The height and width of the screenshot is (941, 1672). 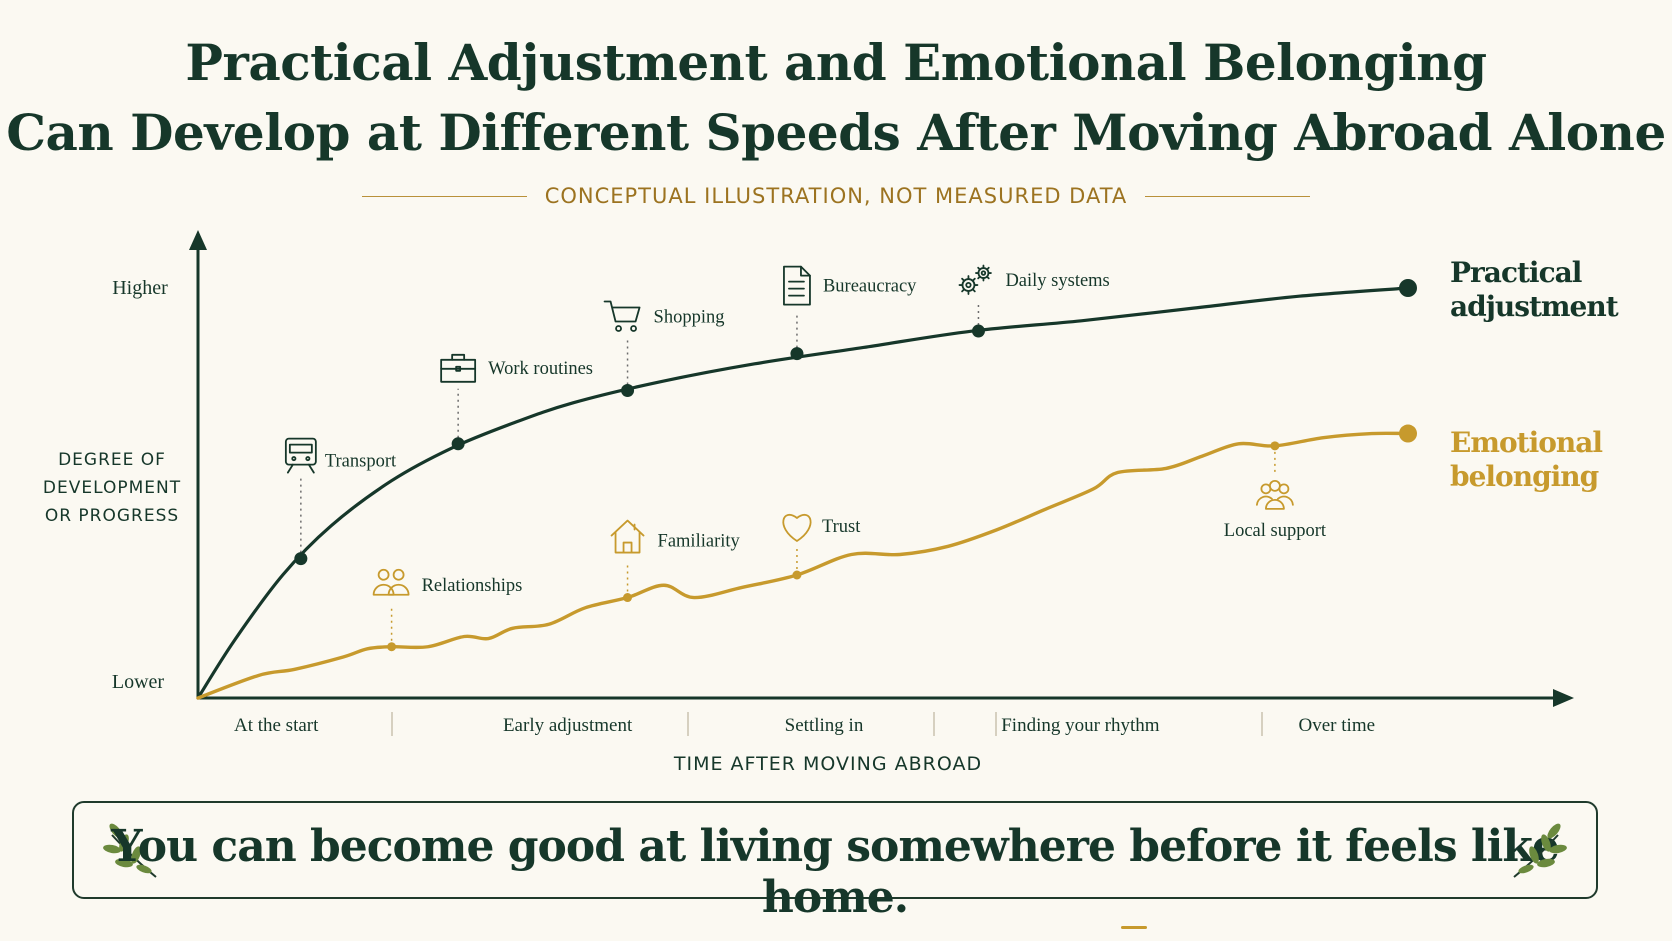 I want to click on y-axis-label-line: DEGREE OF, so click(x=112, y=460).